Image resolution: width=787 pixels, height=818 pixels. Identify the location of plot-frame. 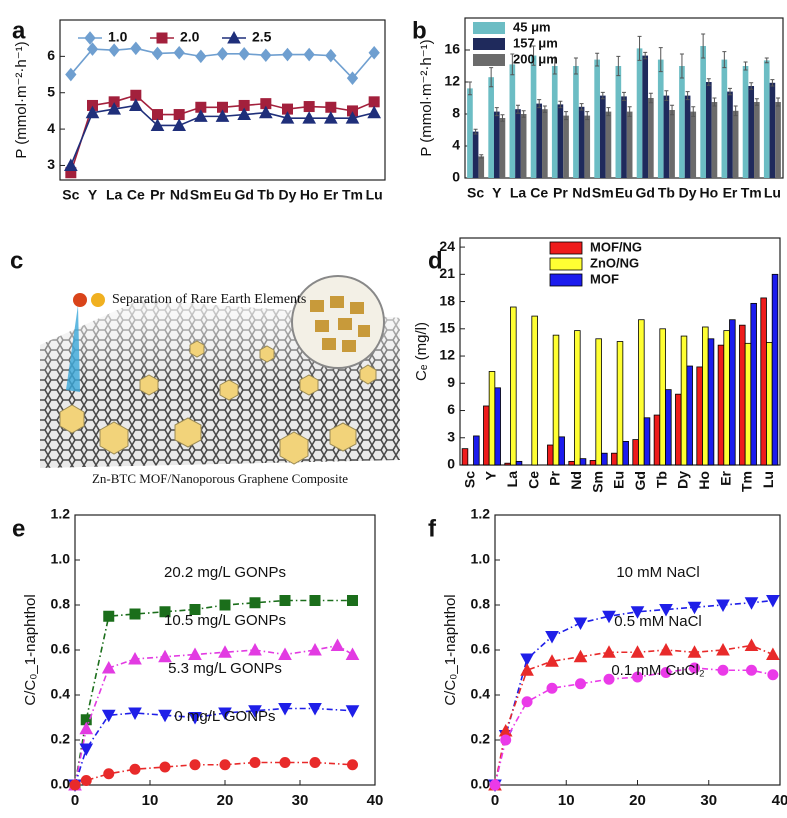
(222, 100).